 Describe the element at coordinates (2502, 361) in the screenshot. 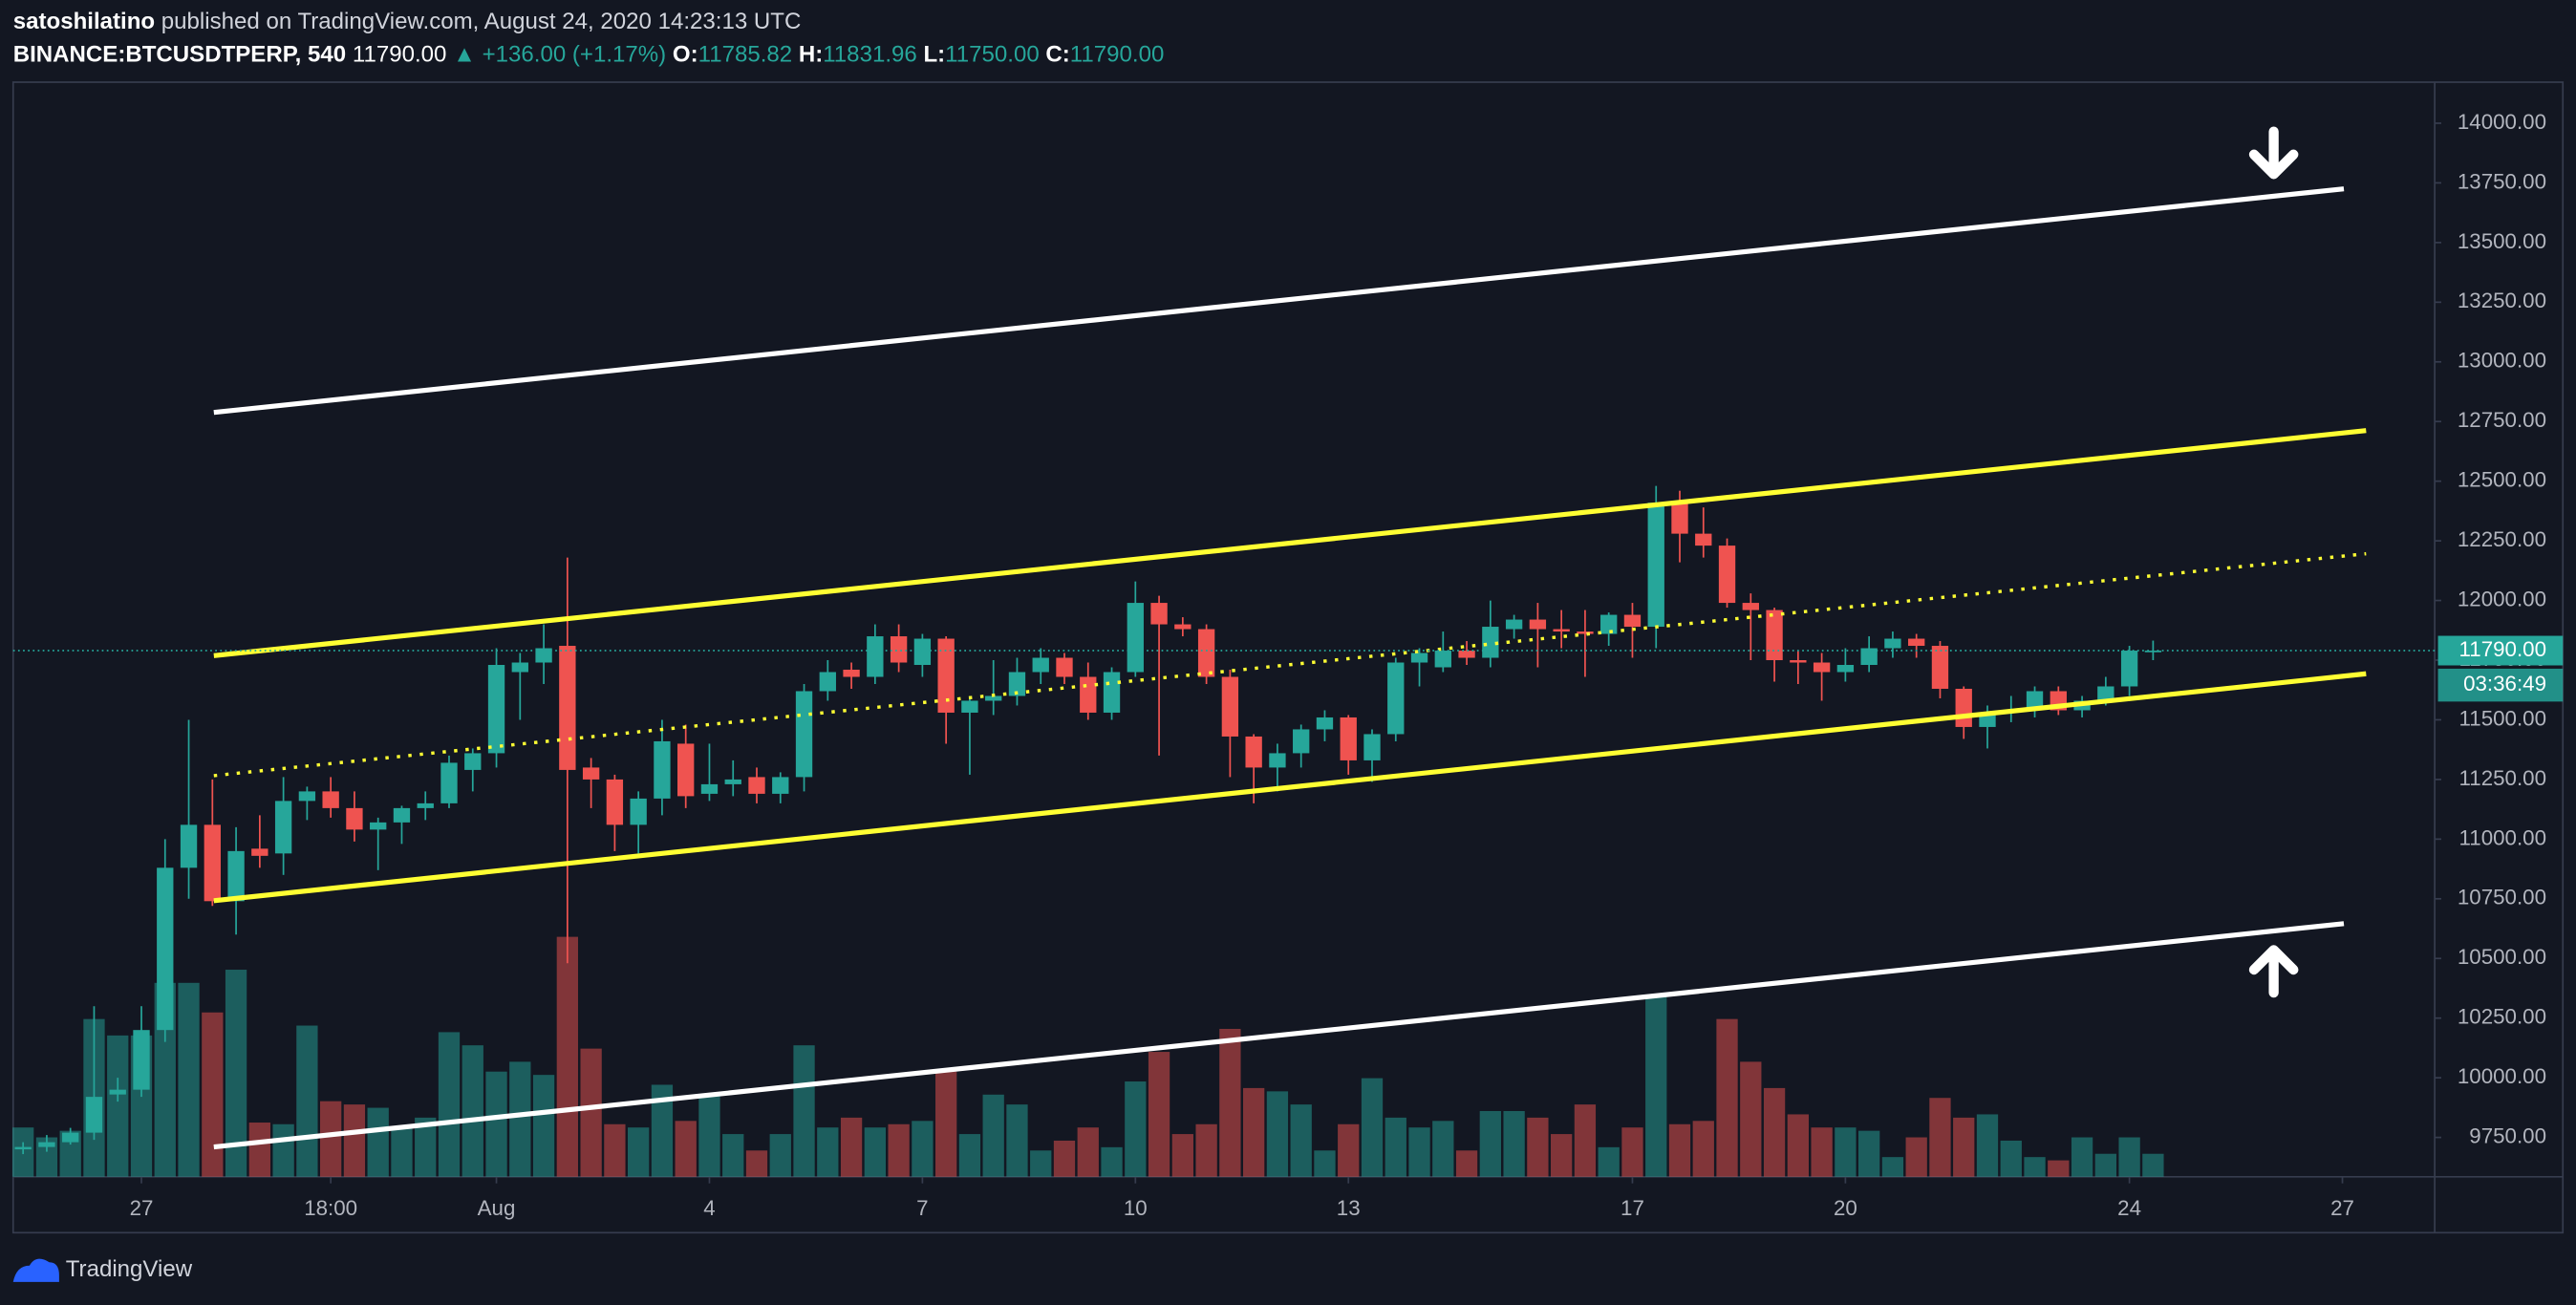

I see `y-tick-label: 13000.00` at that location.